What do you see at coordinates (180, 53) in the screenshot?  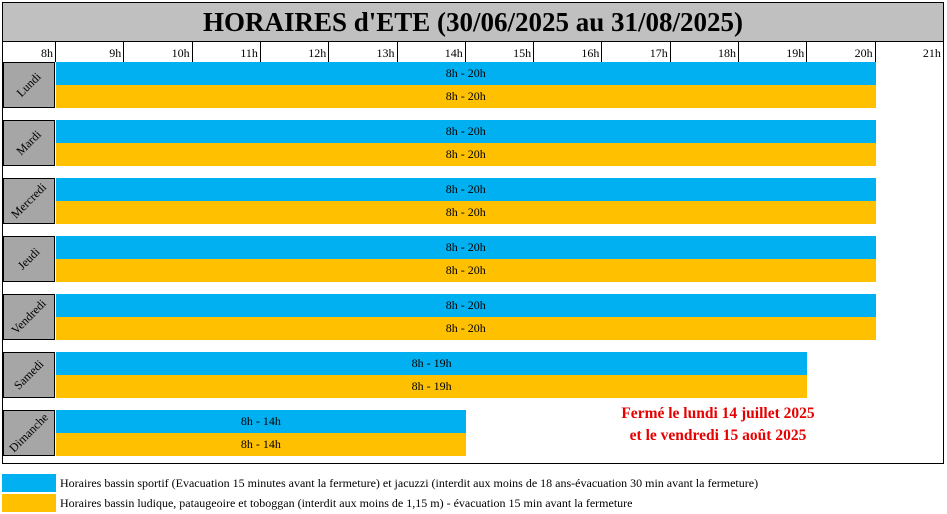 I see `hour-label: 10h` at bounding box center [180, 53].